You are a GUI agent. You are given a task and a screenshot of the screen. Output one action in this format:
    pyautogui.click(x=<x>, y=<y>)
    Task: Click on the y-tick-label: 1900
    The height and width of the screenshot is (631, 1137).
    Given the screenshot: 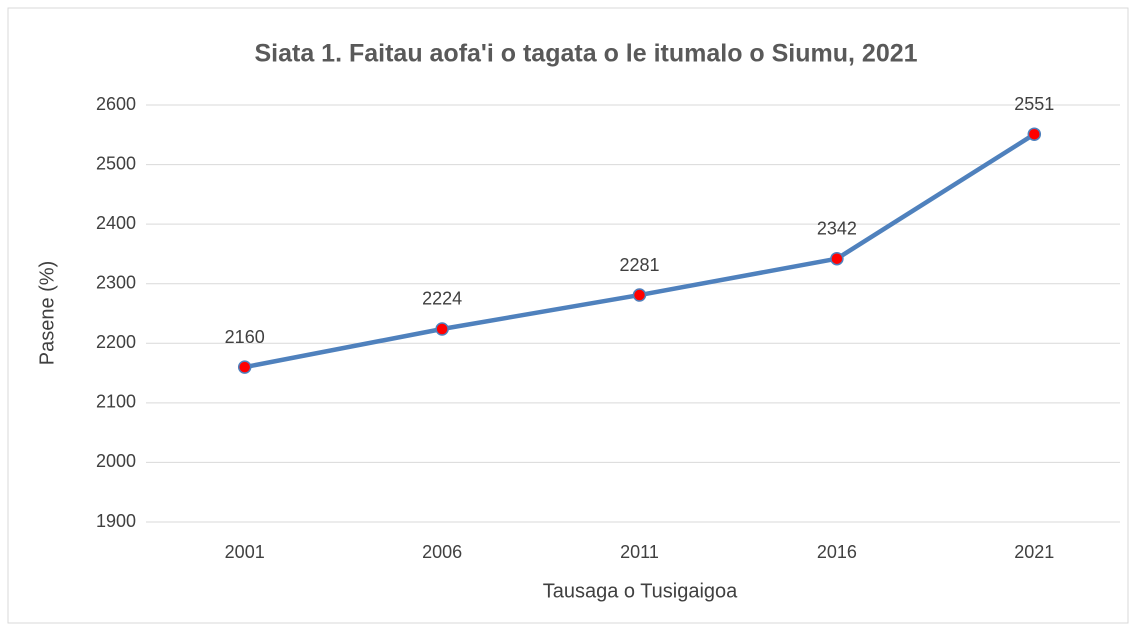 What is the action you would take?
    pyautogui.click(x=116, y=521)
    